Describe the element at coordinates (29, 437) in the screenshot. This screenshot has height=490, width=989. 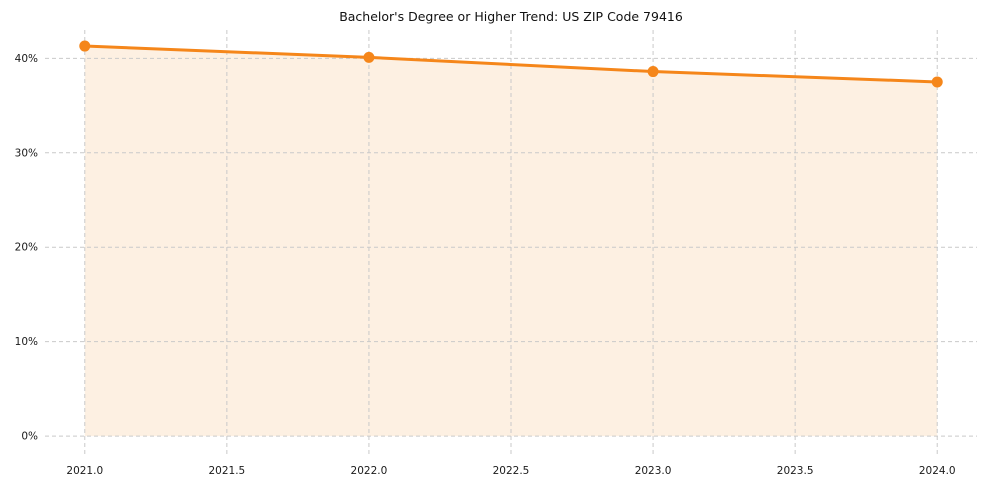
I see `y-tick-label: 0%` at that location.